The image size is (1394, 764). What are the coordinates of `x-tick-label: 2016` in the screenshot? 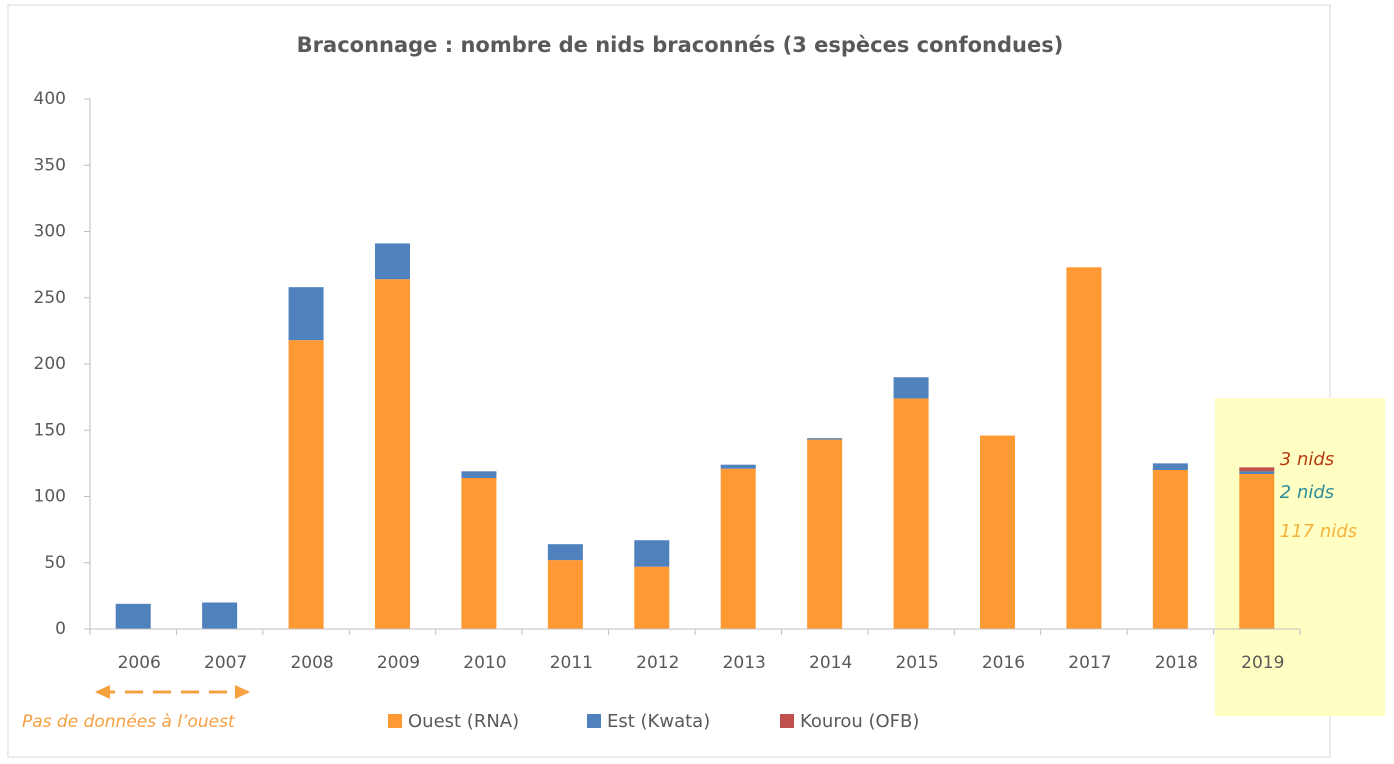 It's located at (1003, 663).